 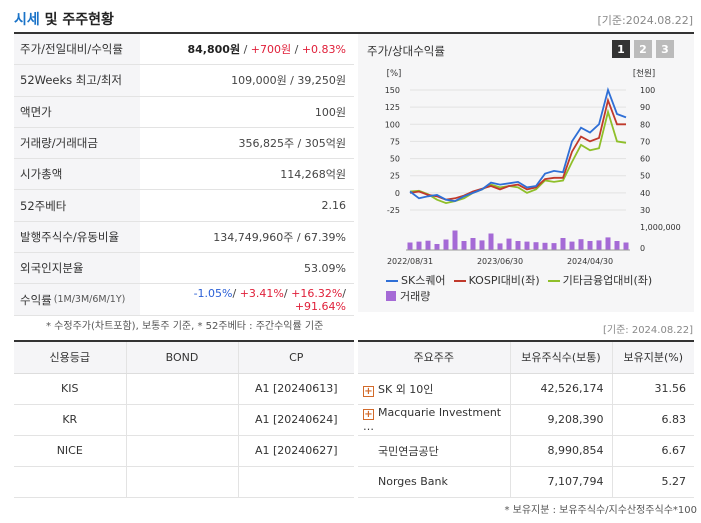 I want to click on credit-agency: KIS, so click(x=70, y=389).